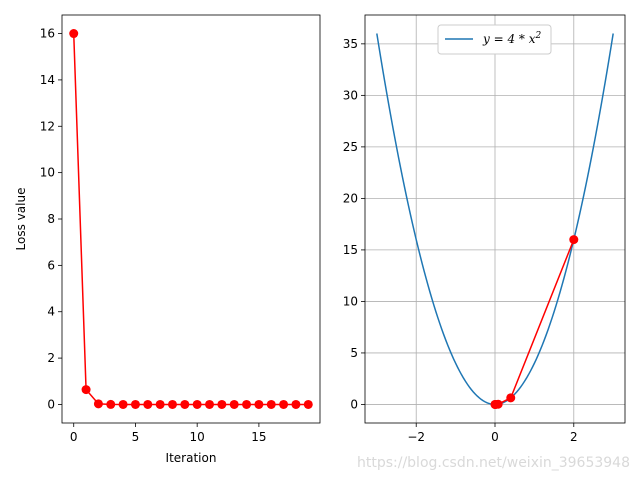  What do you see at coordinates (354, 404) in the screenshot?
I see `parabola-ytick-label: 0` at bounding box center [354, 404].